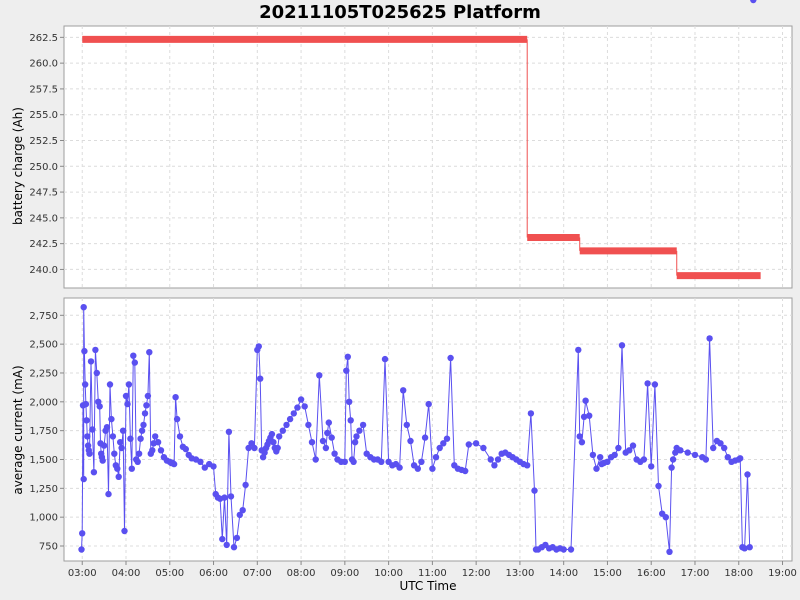 This screenshot has height=600, width=800. Describe the element at coordinates (400, 12) in the screenshot. I see `chart-title: 20211105T025625 Platform` at that location.